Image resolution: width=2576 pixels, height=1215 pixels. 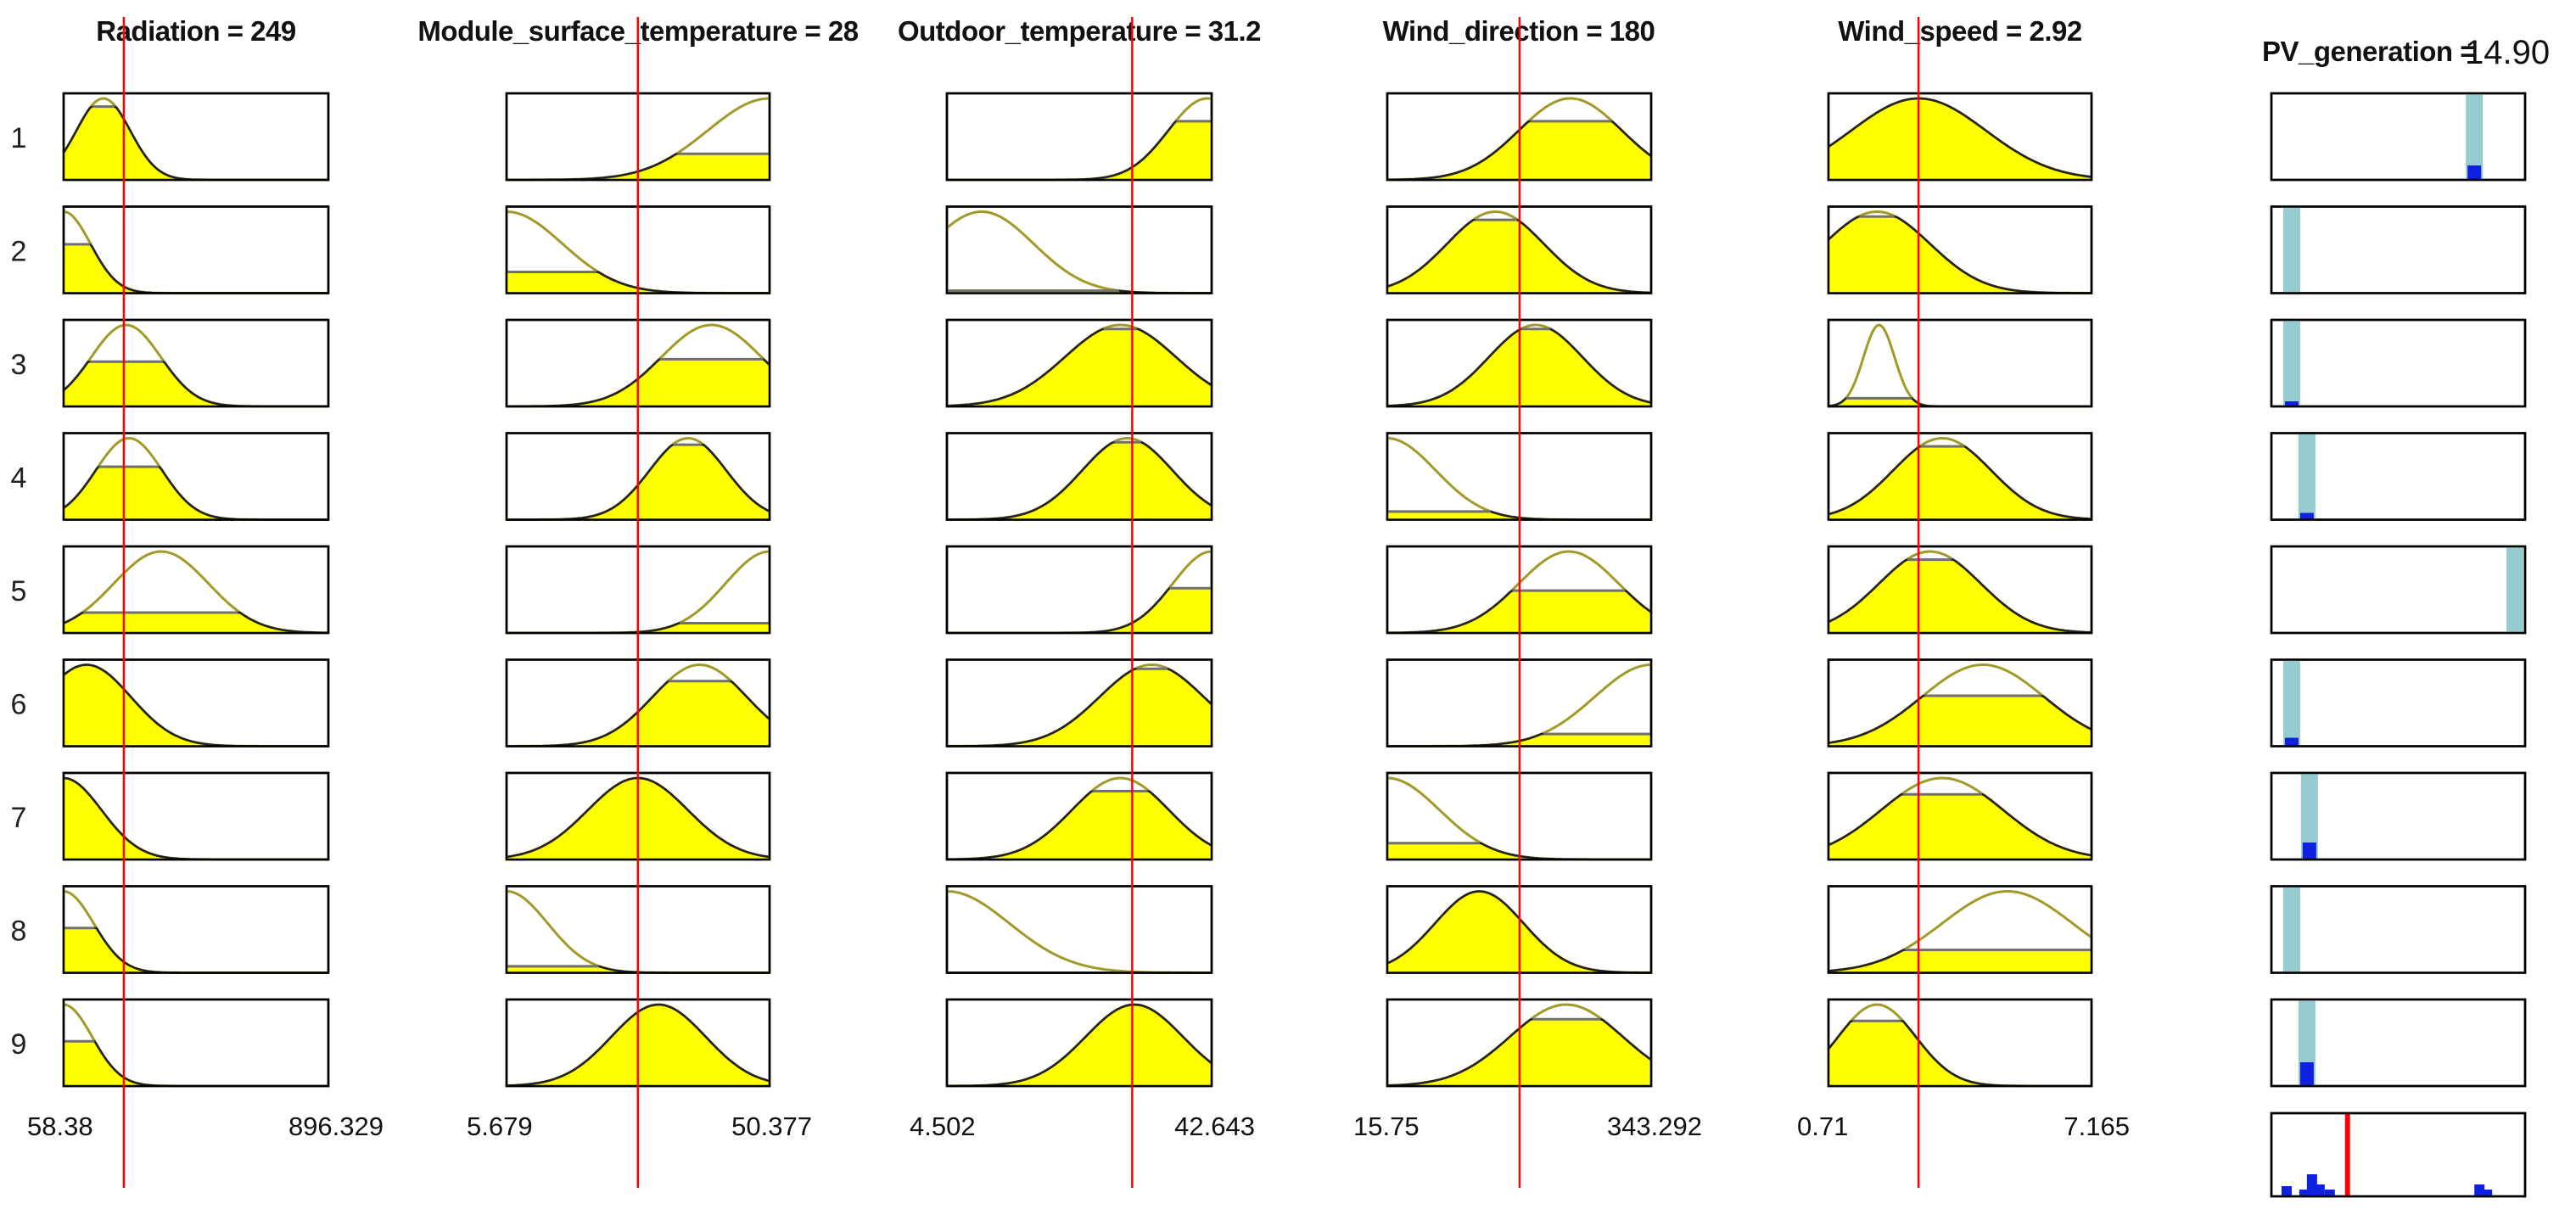 What do you see at coordinates (2097, 1126) in the screenshot?
I see `axis-max-label: 7.165` at bounding box center [2097, 1126].